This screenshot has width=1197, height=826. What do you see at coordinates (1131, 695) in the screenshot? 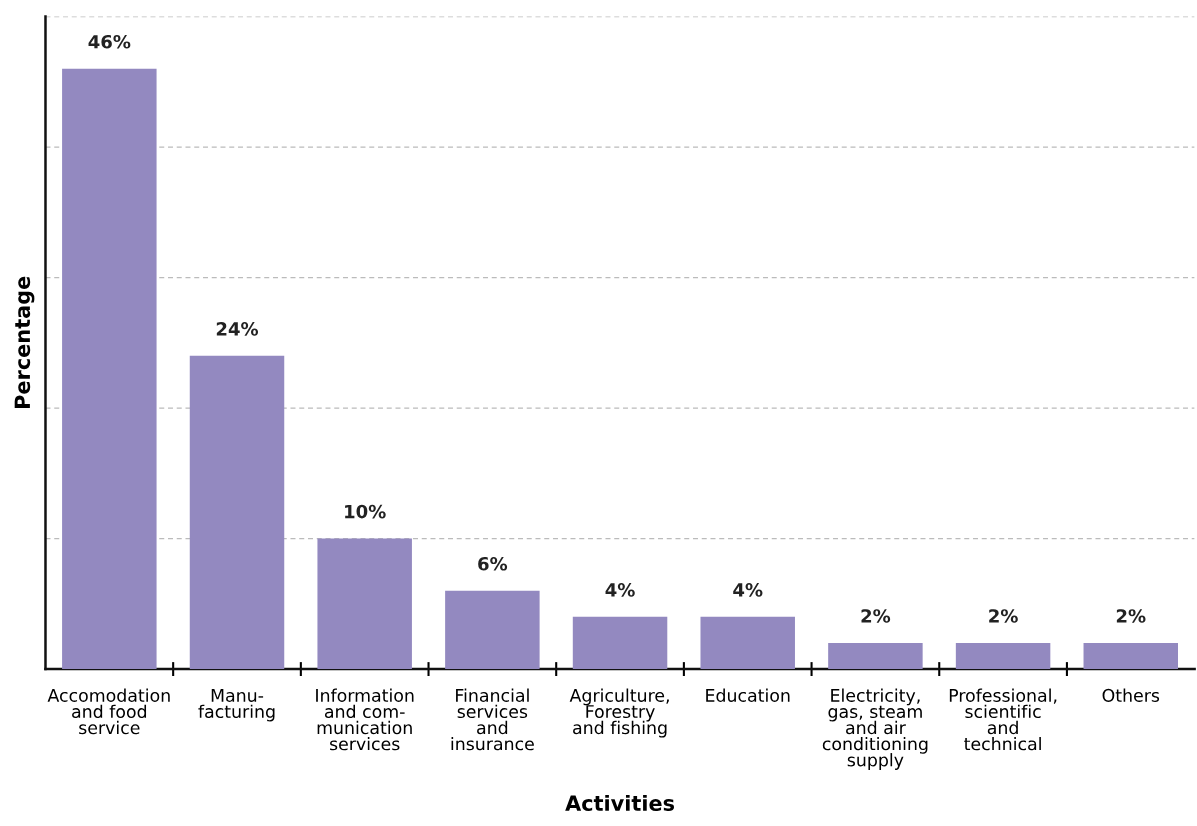
I see `x-tick-label: Others` at bounding box center [1131, 695].